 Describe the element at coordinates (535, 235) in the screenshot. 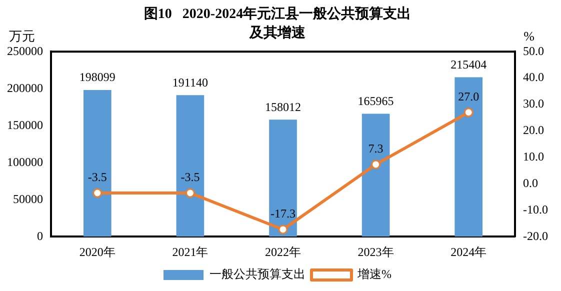

I see `y2-tick-label: -20.0` at that location.